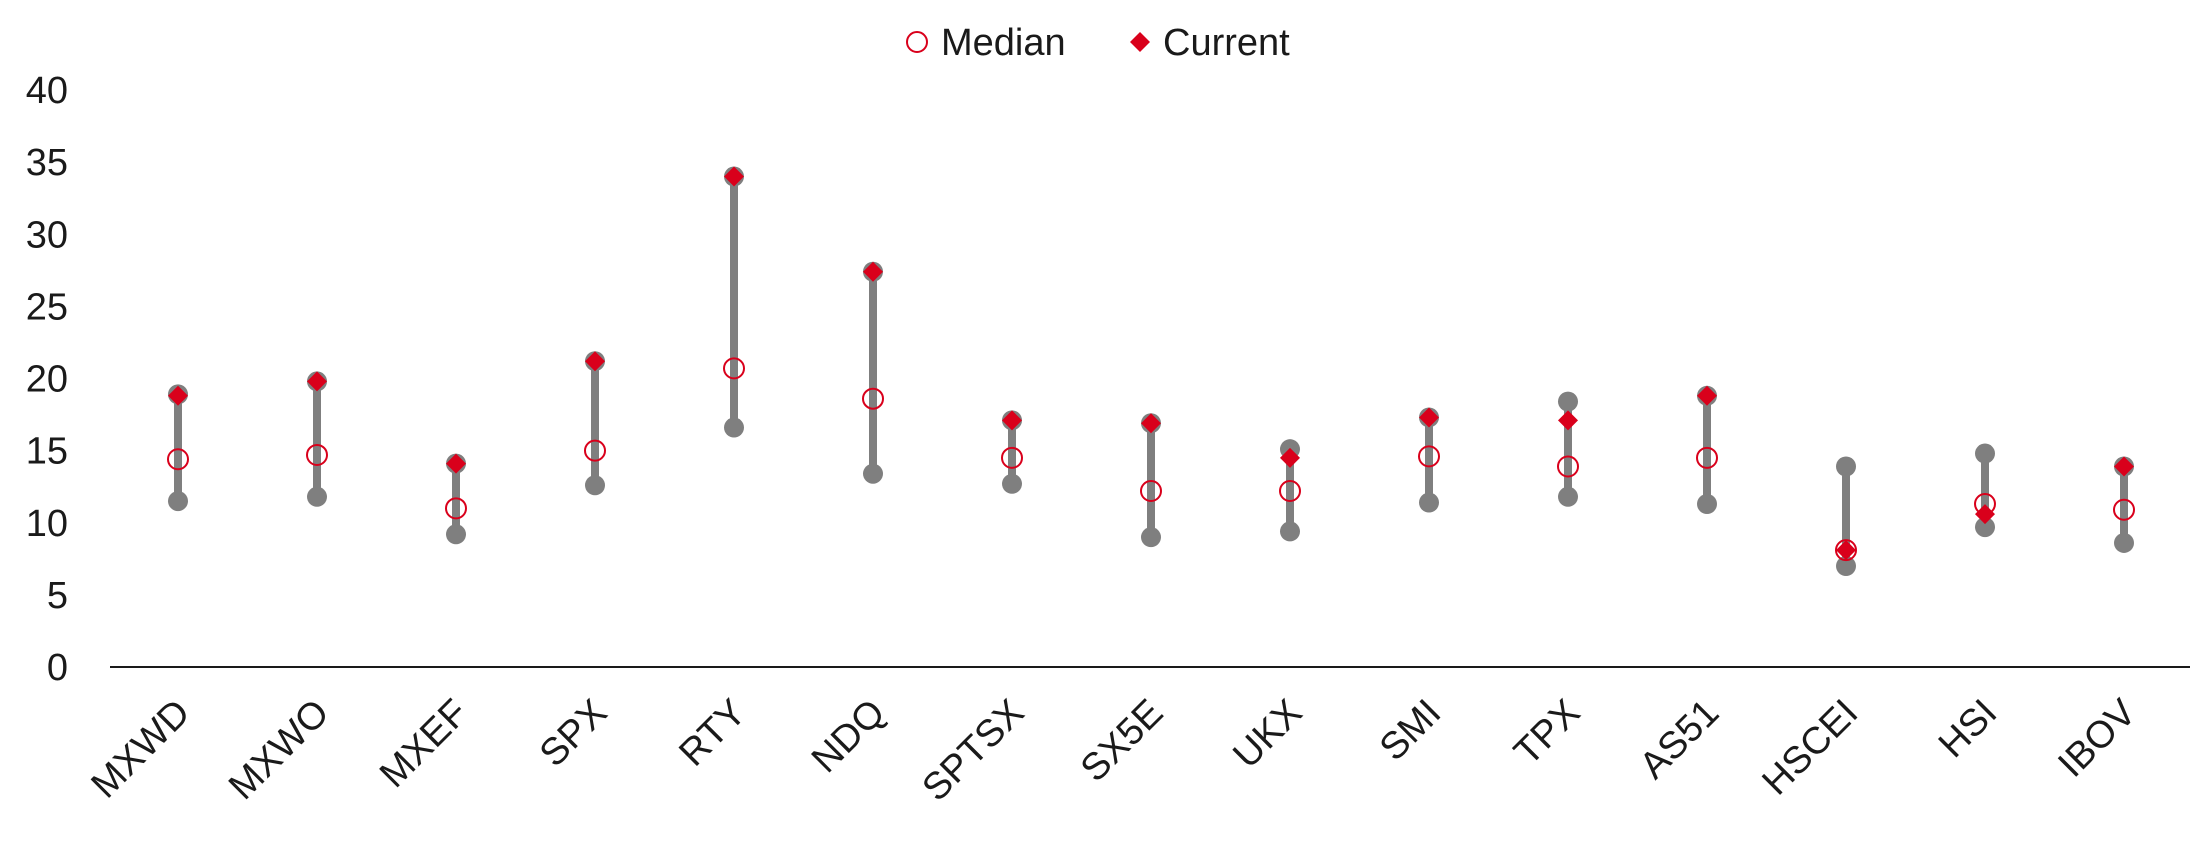 The image size is (2200, 850). I want to click on x-category-label: MXWD, so click(141, 749).